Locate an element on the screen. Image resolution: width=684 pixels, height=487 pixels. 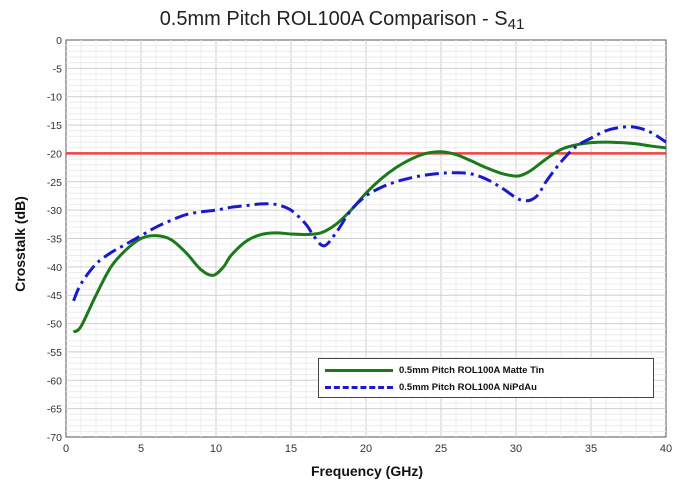
y-tick-label: -50 is located at coordinates (54, 325).